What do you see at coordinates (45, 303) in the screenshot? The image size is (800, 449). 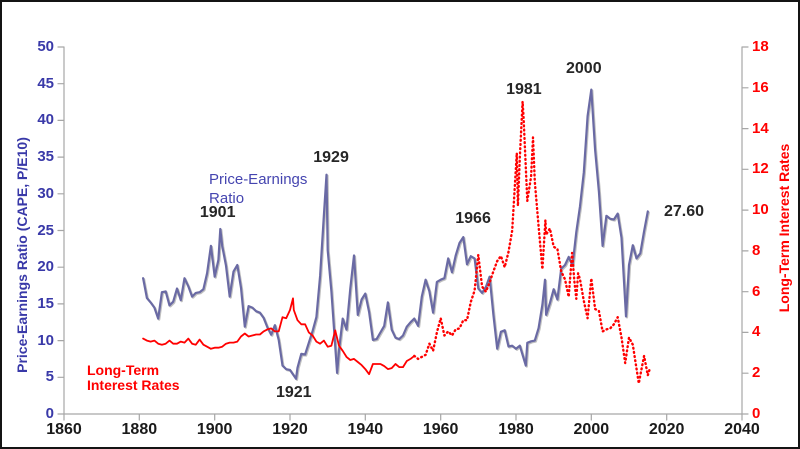 I see `left-axis-tick-label: 15` at bounding box center [45, 303].